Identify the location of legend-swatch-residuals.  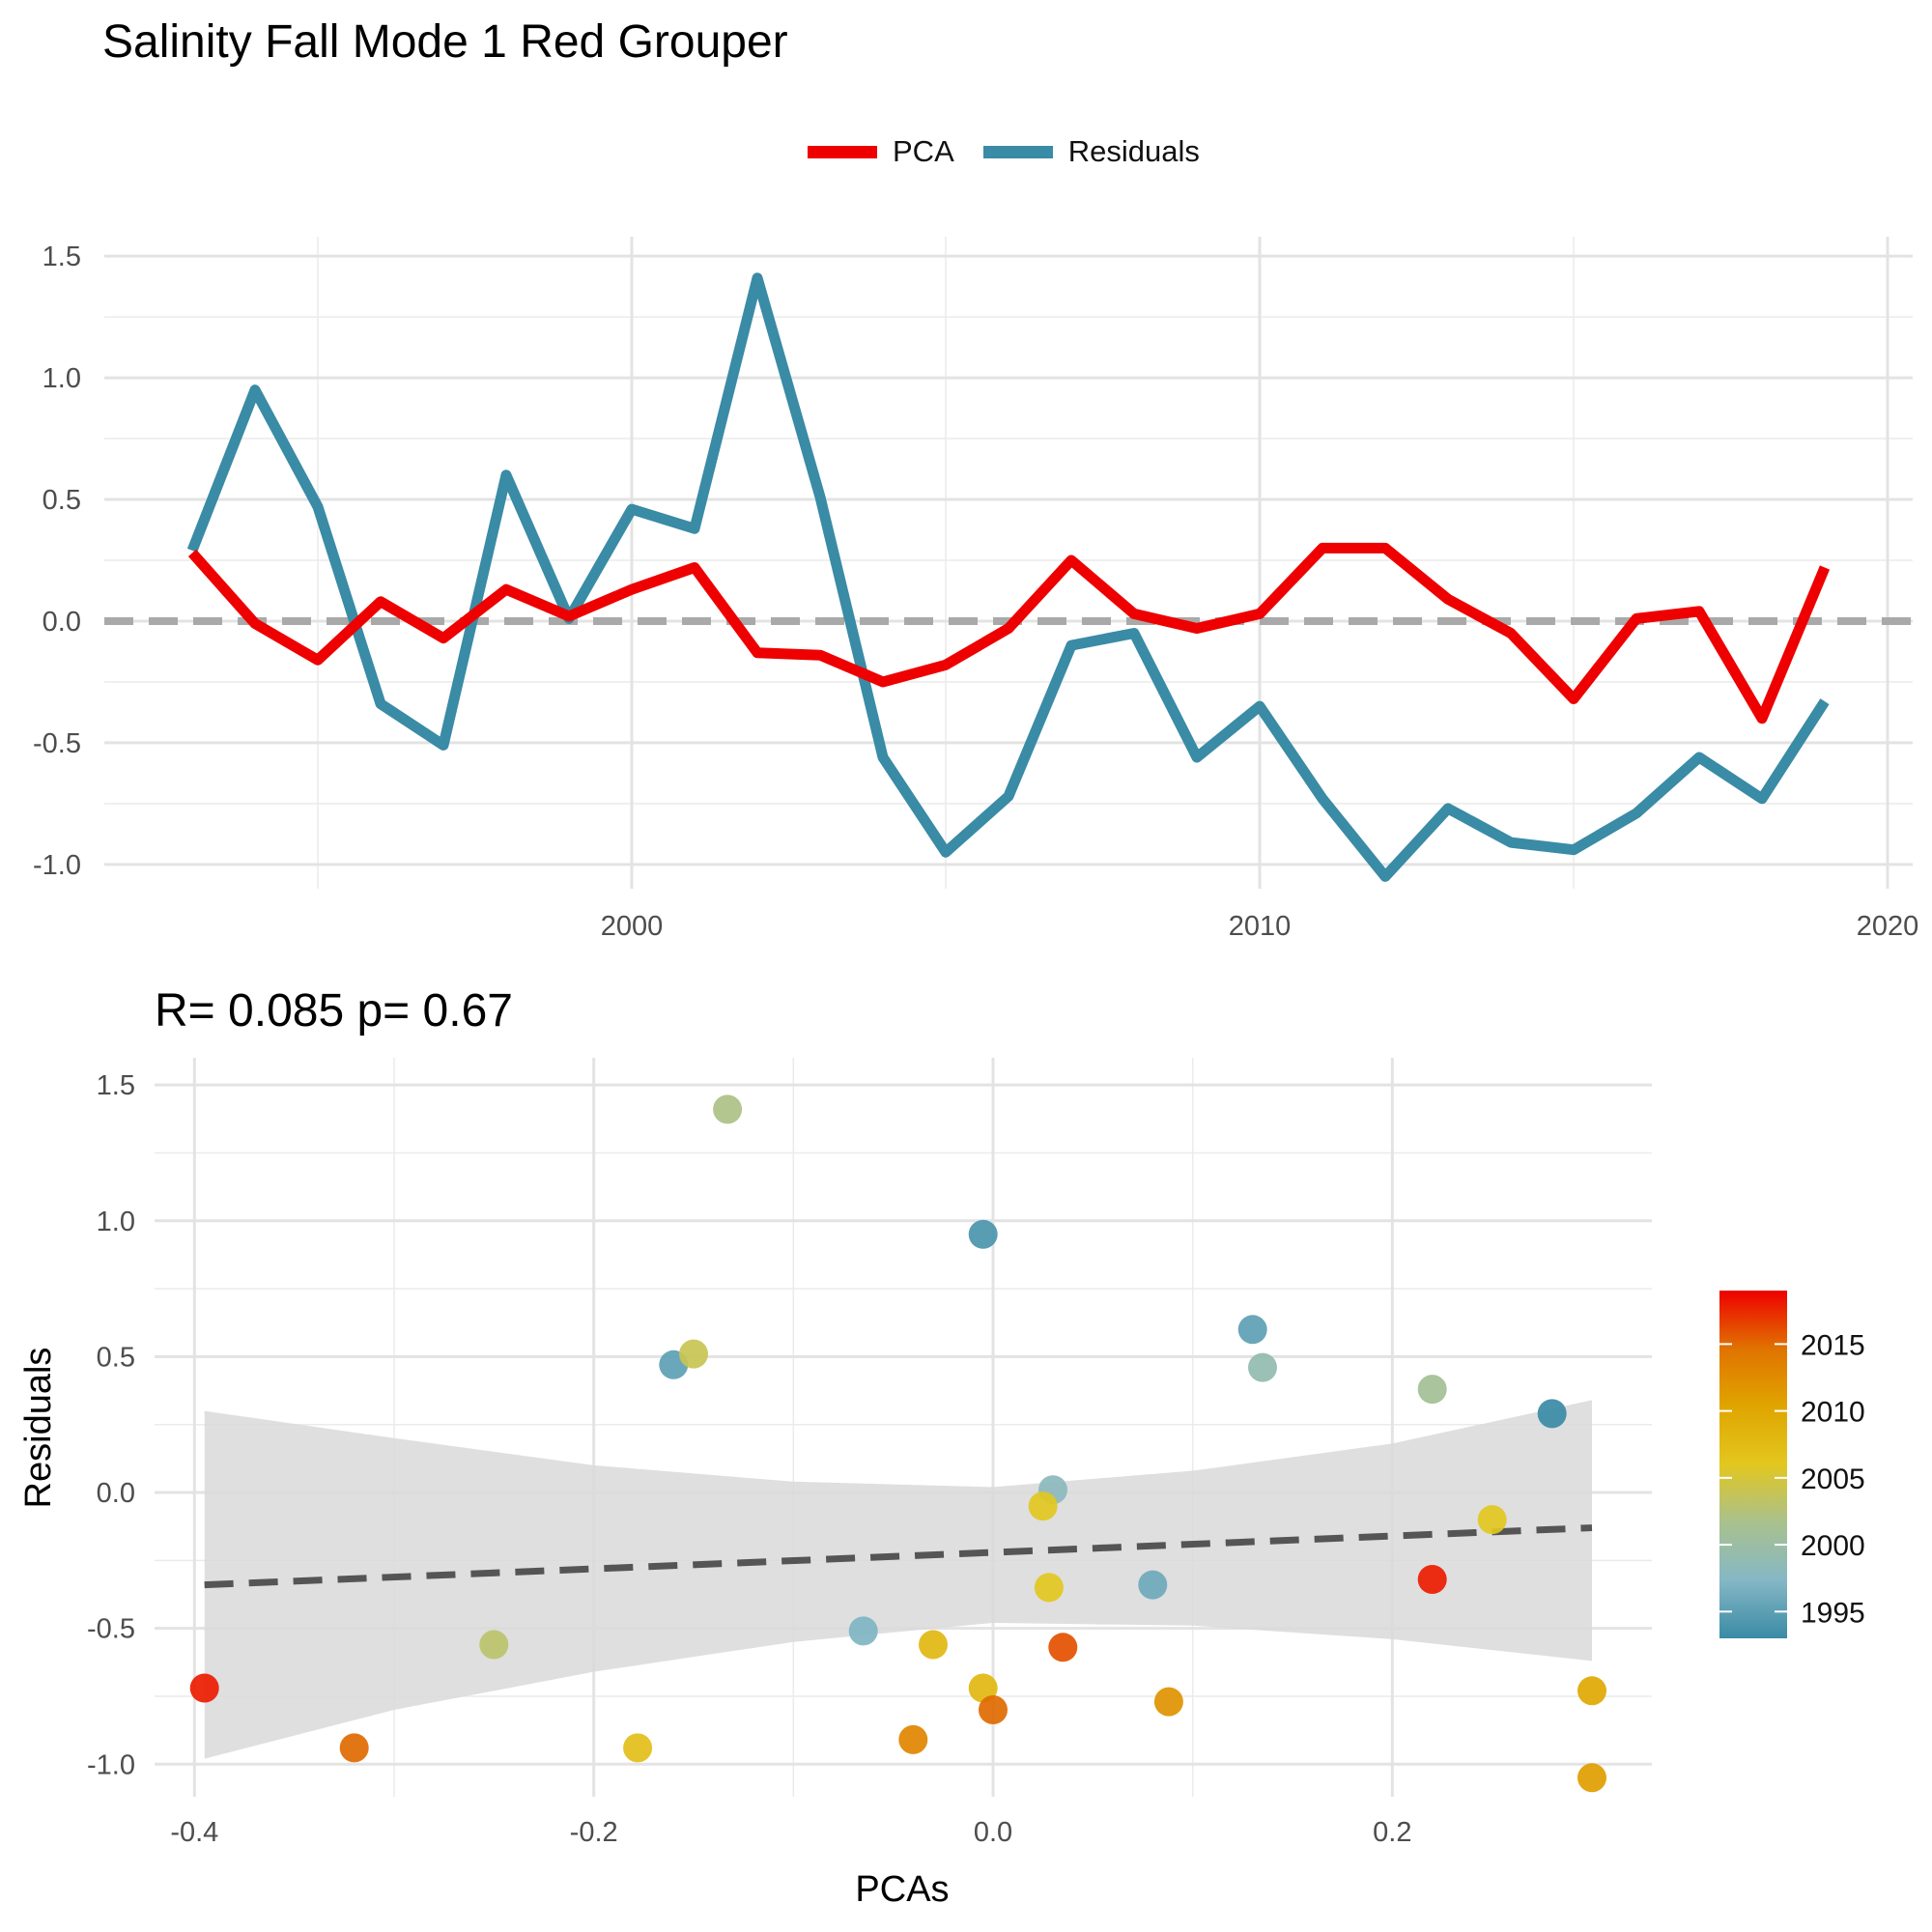
(1018, 151).